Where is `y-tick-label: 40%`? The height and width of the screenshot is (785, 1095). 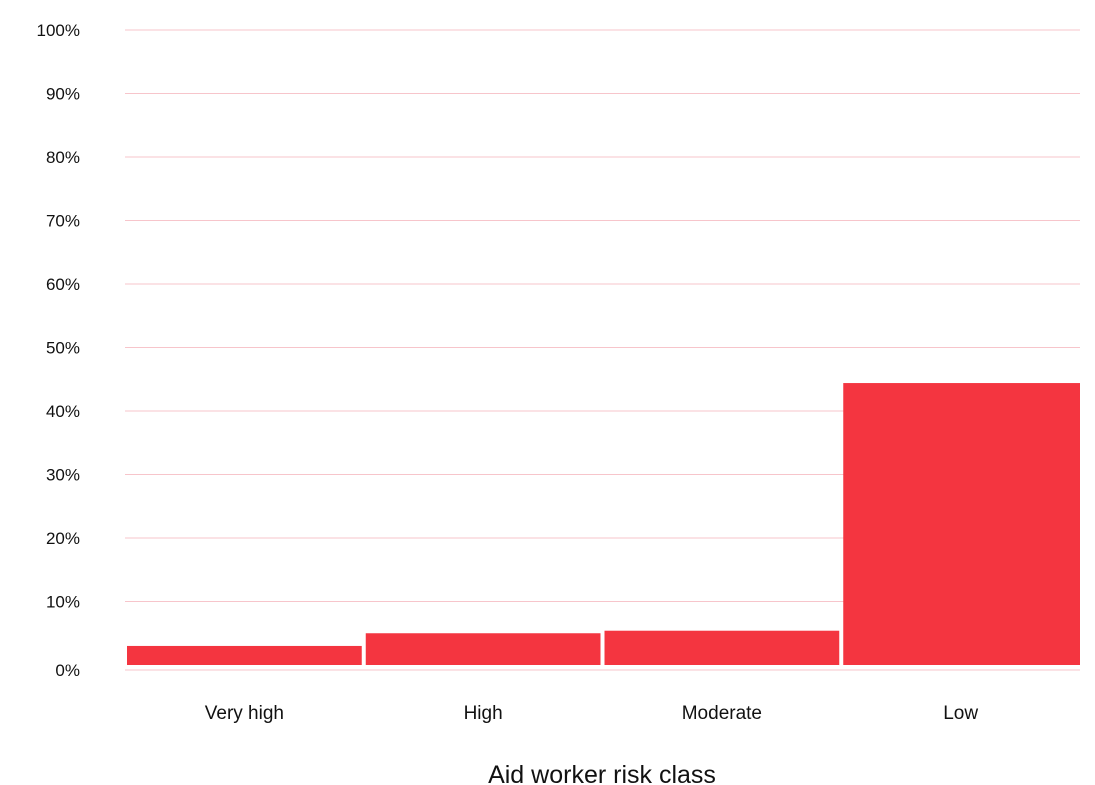
y-tick-label: 40% is located at coordinates (63, 411).